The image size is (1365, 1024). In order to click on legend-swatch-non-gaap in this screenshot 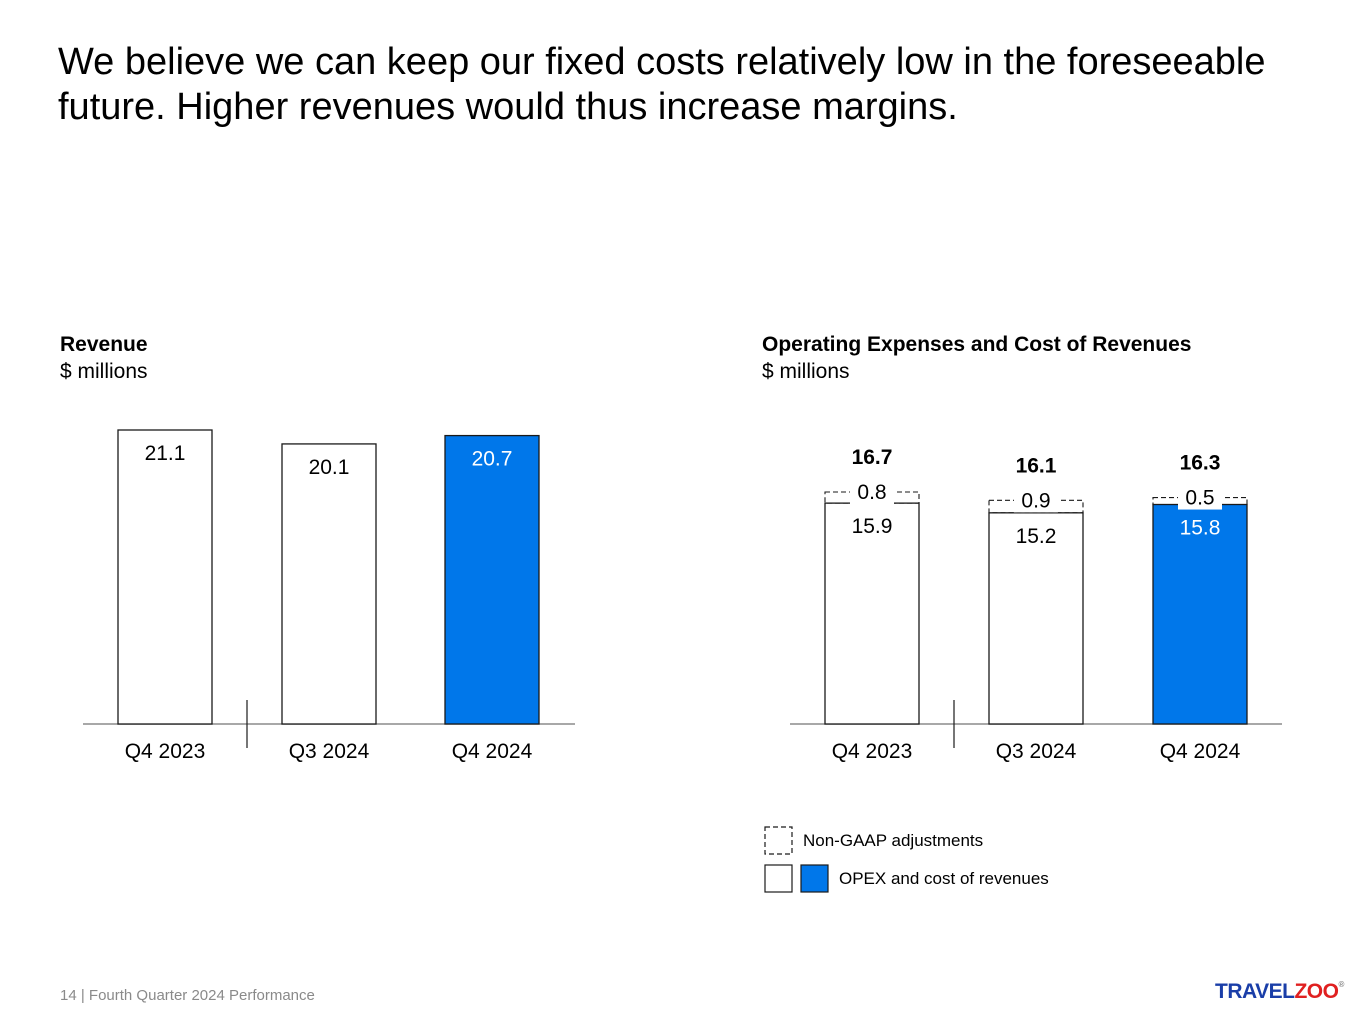, I will do `click(778, 840)`.